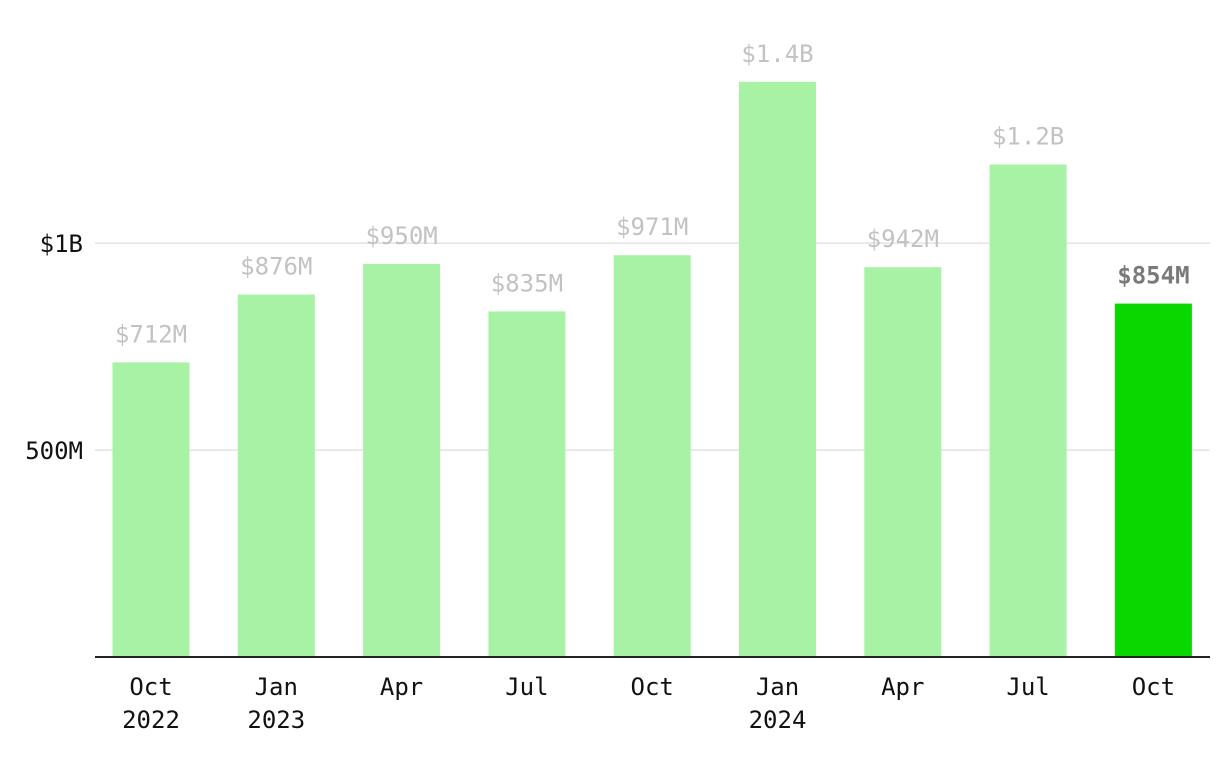 The image size is (1220, 760). Describe the element at coordinates (903, 239) in the screenshot. I see `data-label: $942M` at that location.